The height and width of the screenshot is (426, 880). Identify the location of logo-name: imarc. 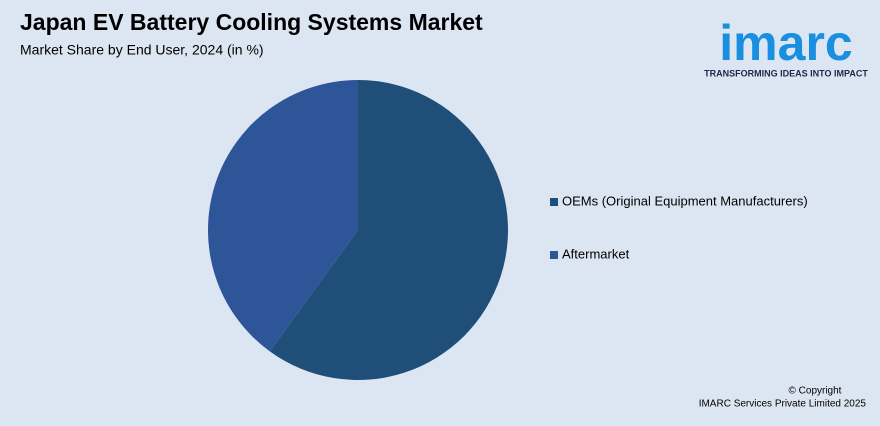
(785, 43).